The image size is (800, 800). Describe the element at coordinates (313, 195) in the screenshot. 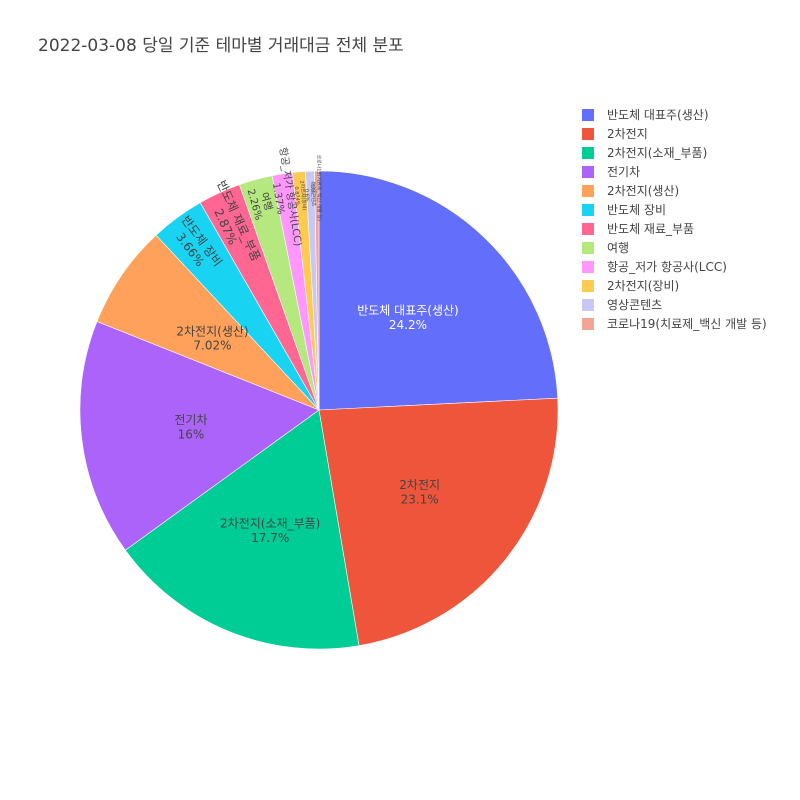

I see `slice-label-name: 영상콘텐츠` at that location.